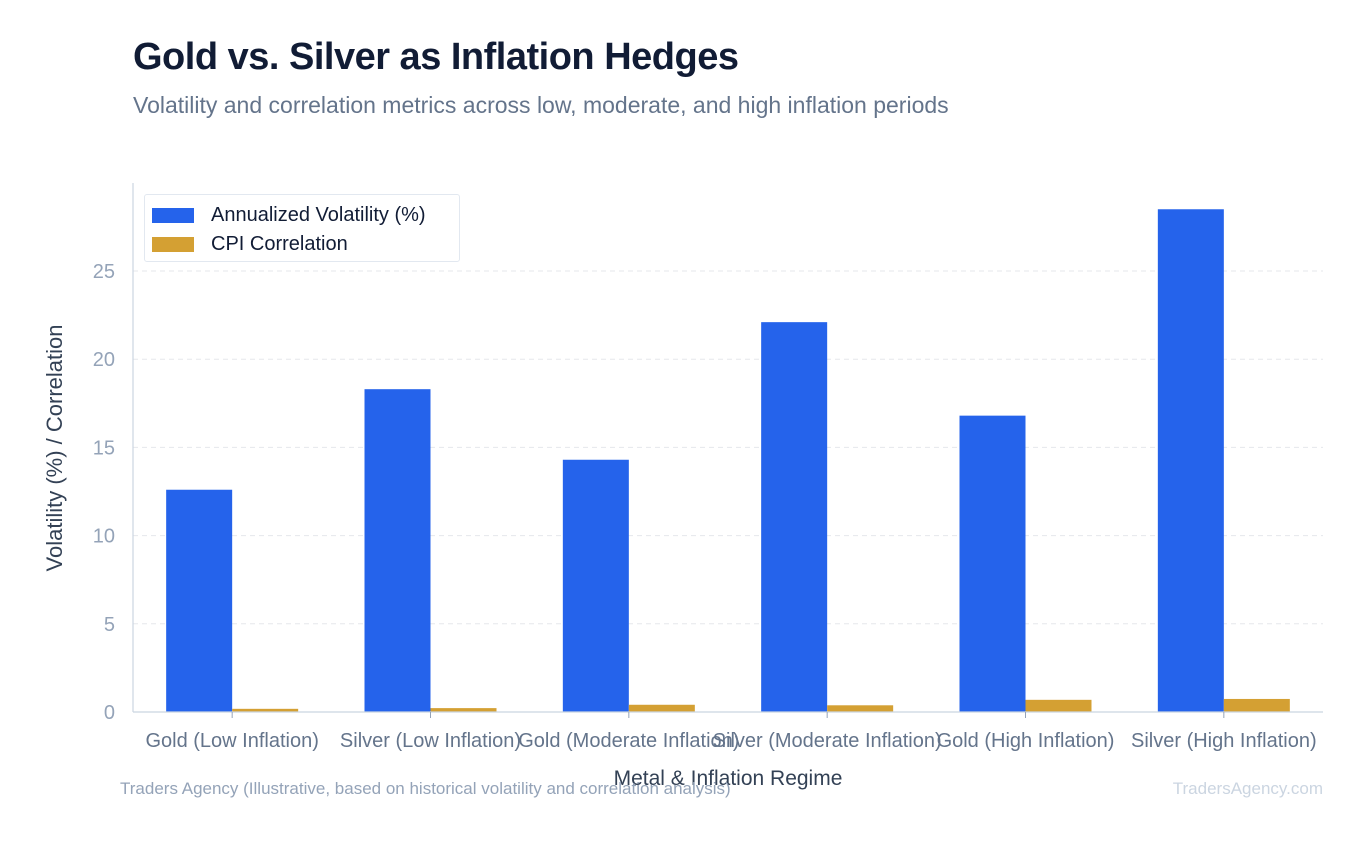 The height and width of the screenshot is (845, 1368). What do you see at coordinates (104, 360) in the screenshot?
I see `y-tick-label: 20` at bounding box center [104, 360].